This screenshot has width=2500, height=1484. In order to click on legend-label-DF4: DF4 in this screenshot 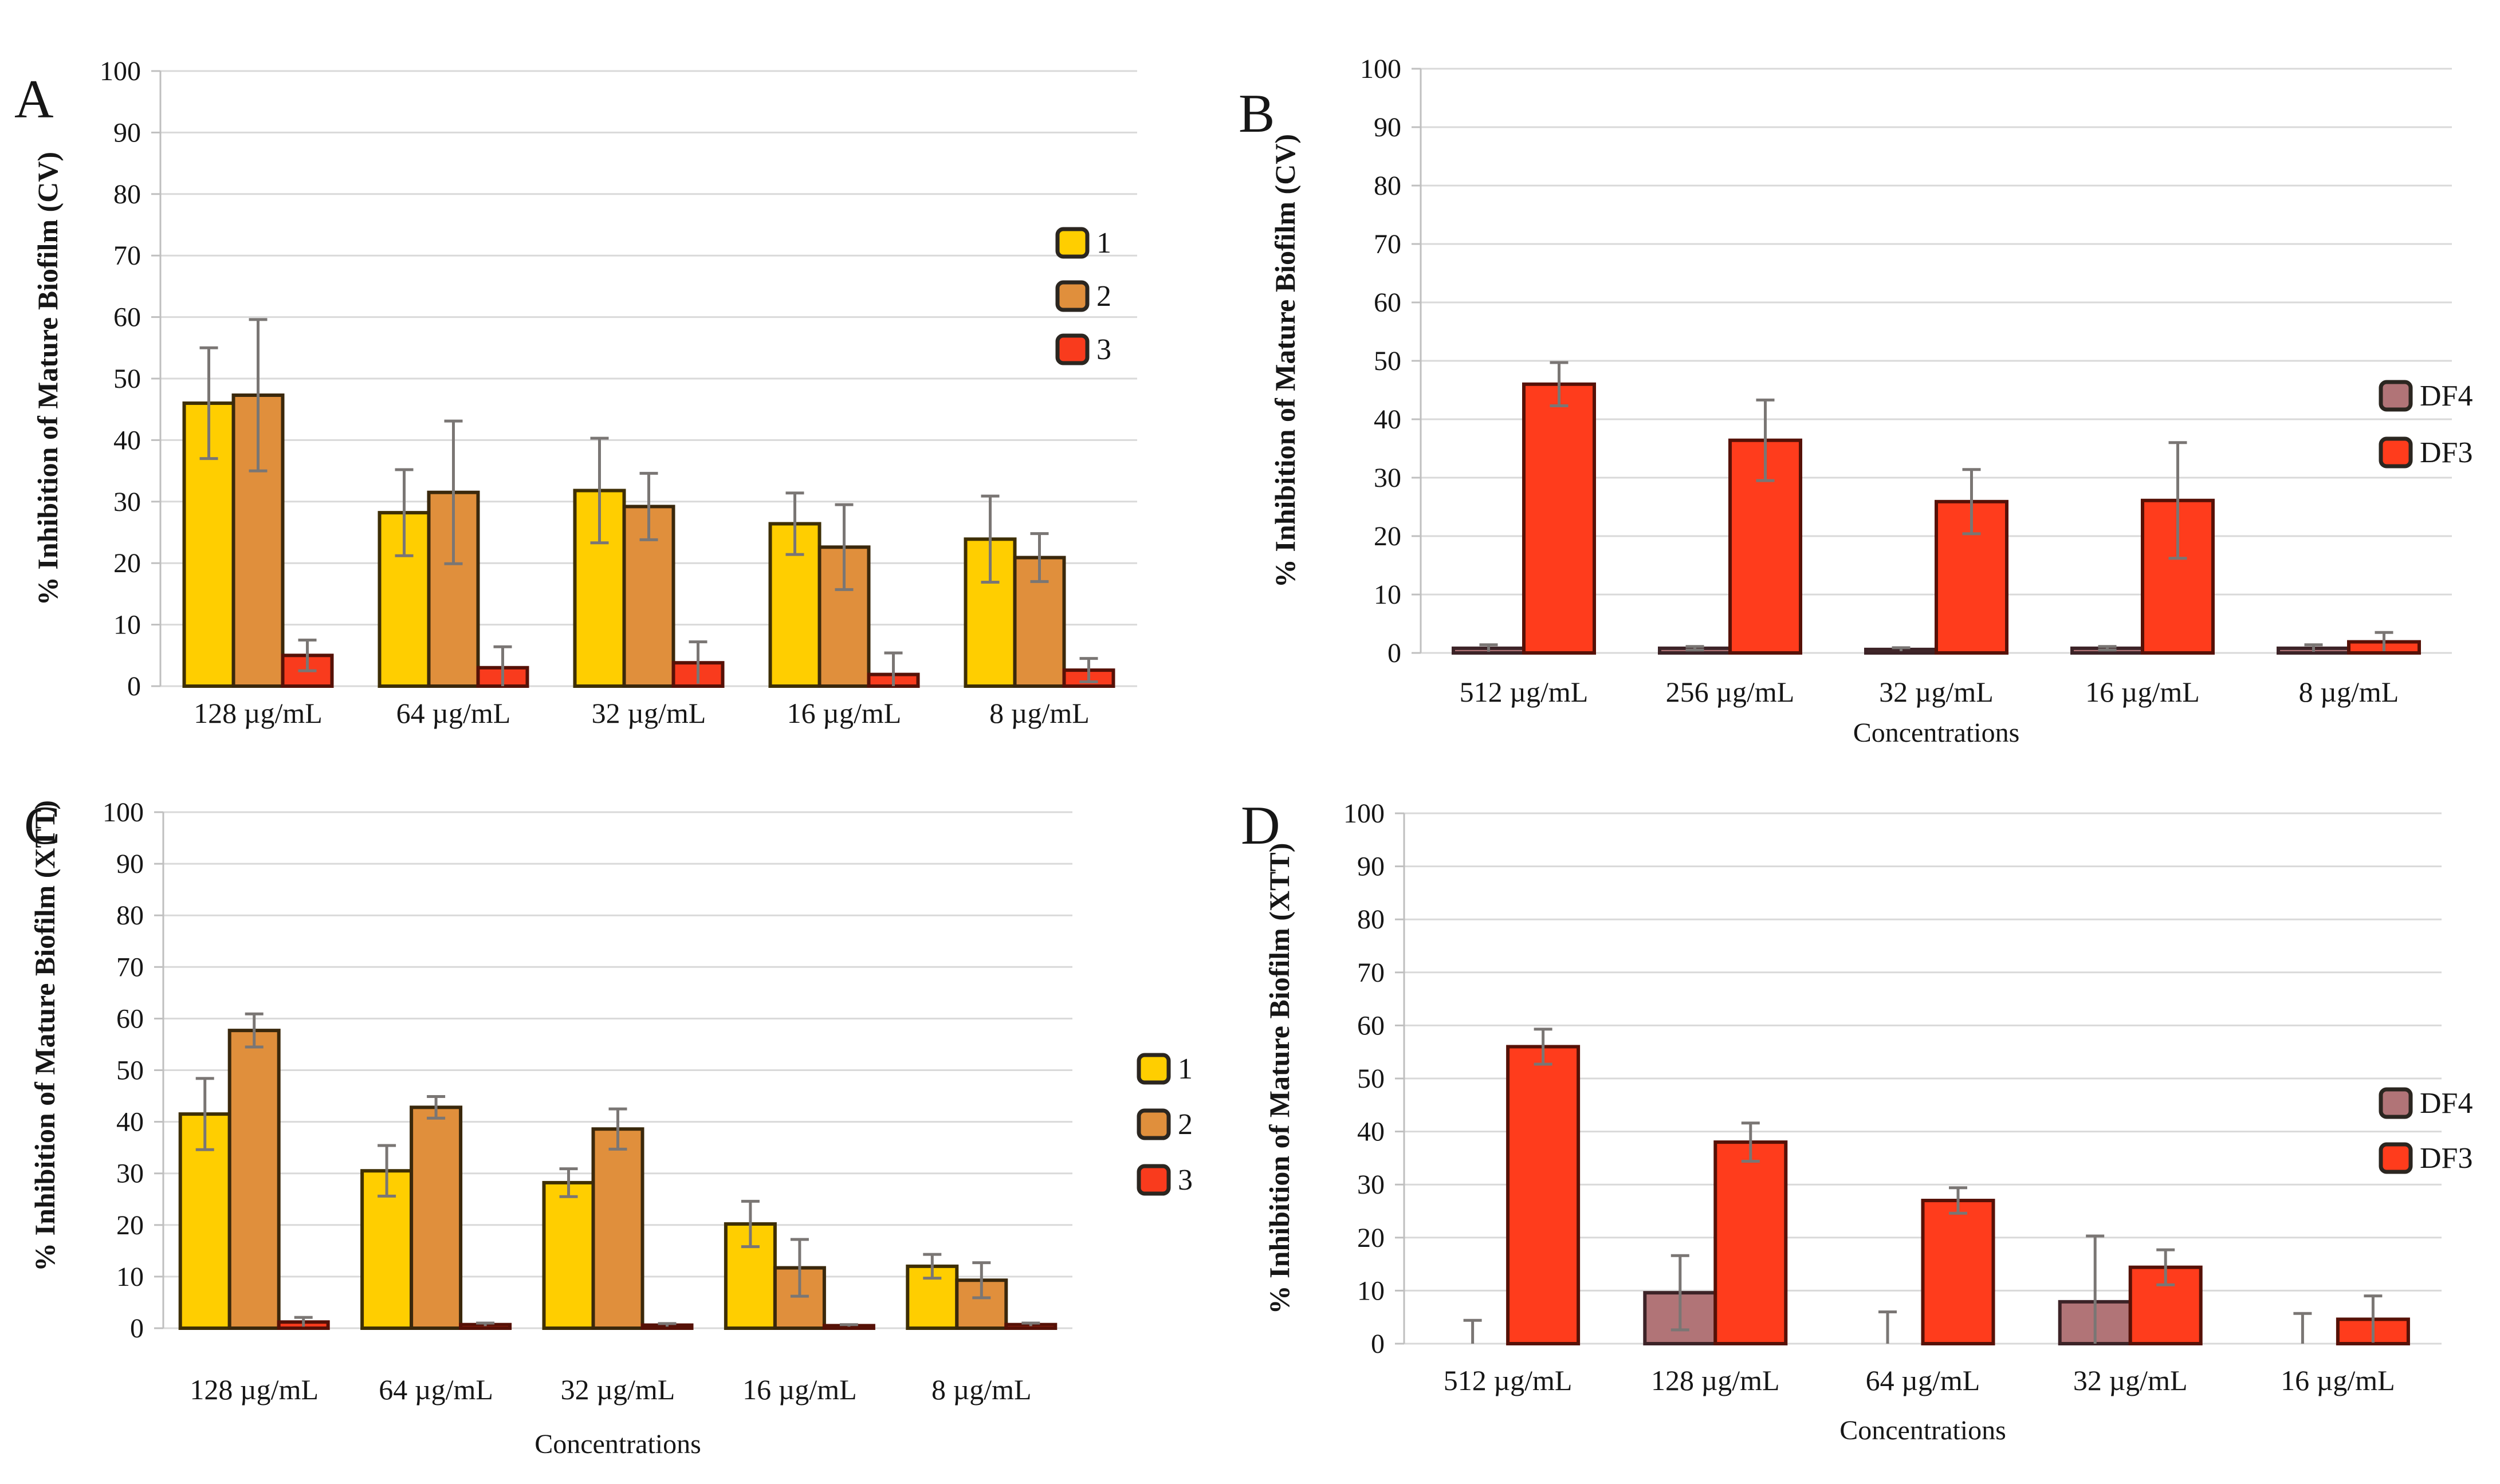, I will do `click(2447, 1103)`.